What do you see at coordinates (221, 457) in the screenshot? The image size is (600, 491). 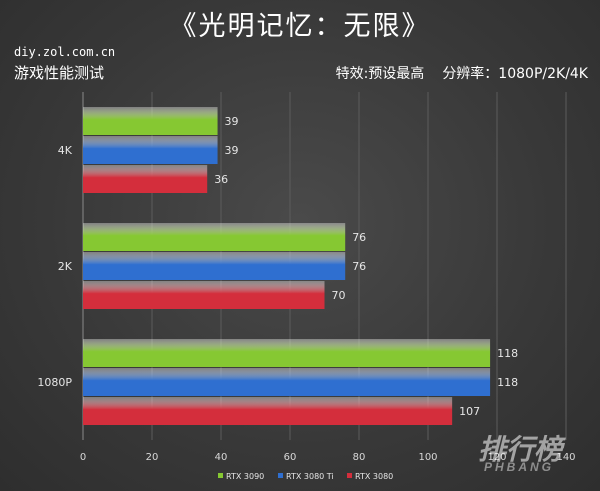 I see `x-tick-label: 40` at bounding box center [221, 457].